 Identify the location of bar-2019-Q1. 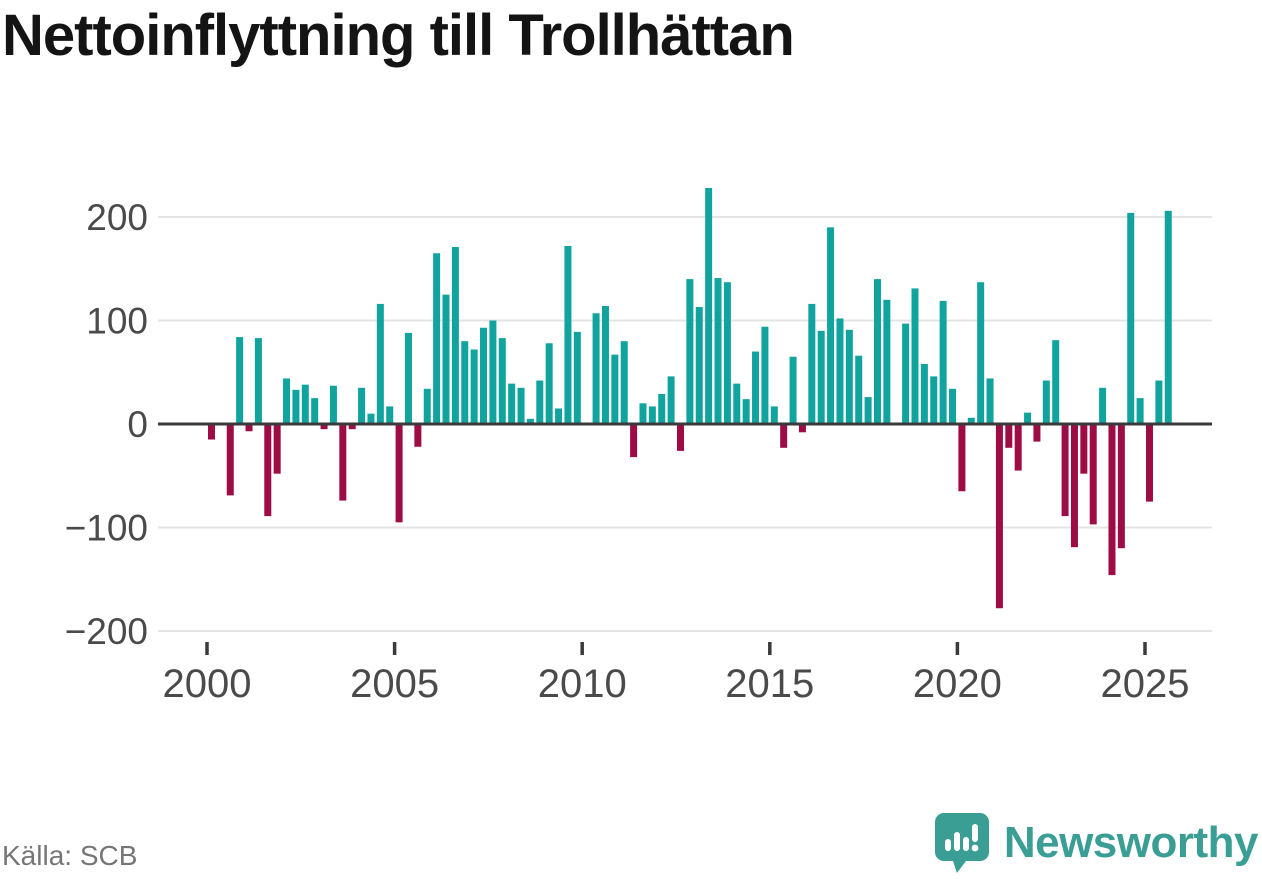
(924, 393).